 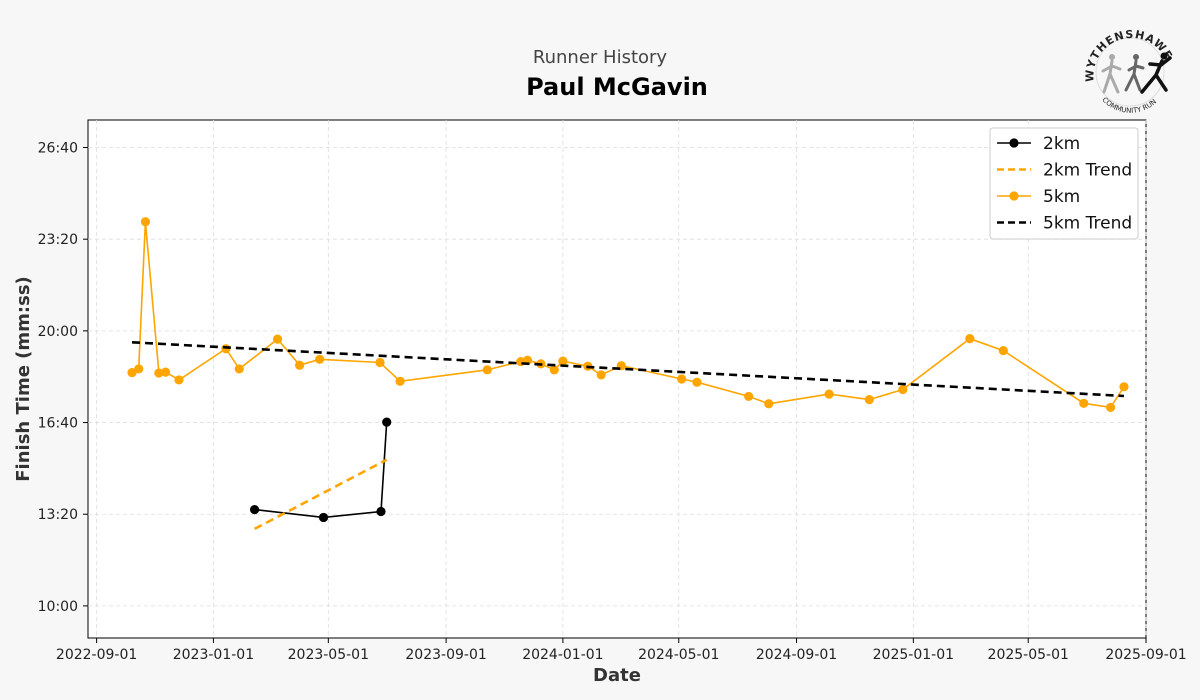 I want to click on y-tick-label: 13:20, so click(x=58, y=515).